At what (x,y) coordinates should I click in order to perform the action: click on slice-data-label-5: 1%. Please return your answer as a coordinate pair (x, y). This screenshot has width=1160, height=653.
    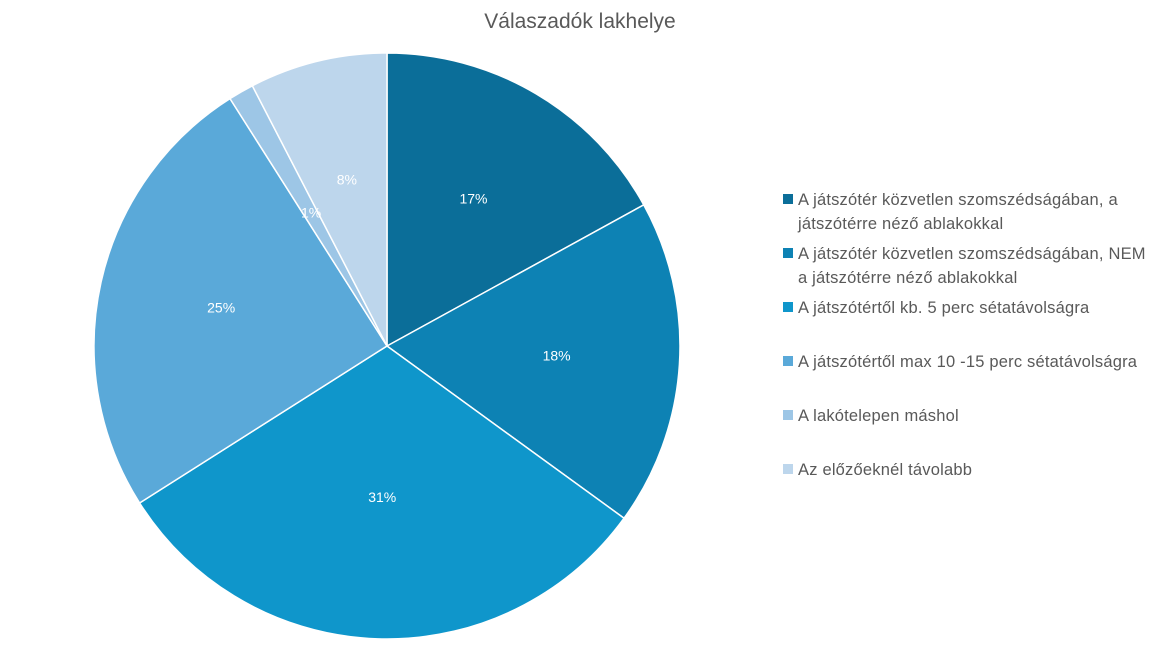
    Looking at the image, I should click on (311, 213).